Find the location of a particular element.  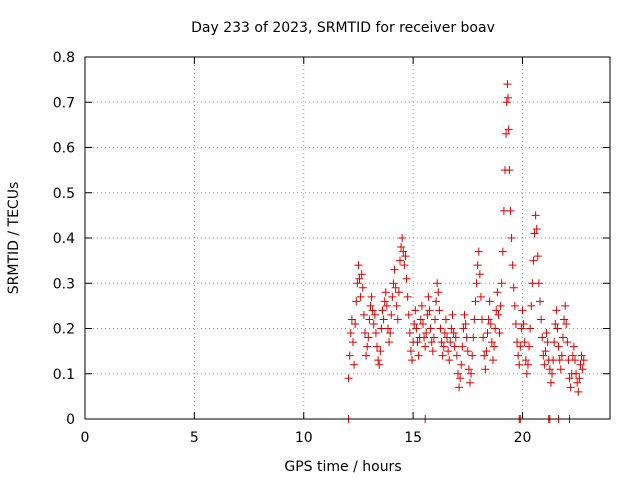

x-tick-label: 10 is located at coordinates (304, 438).